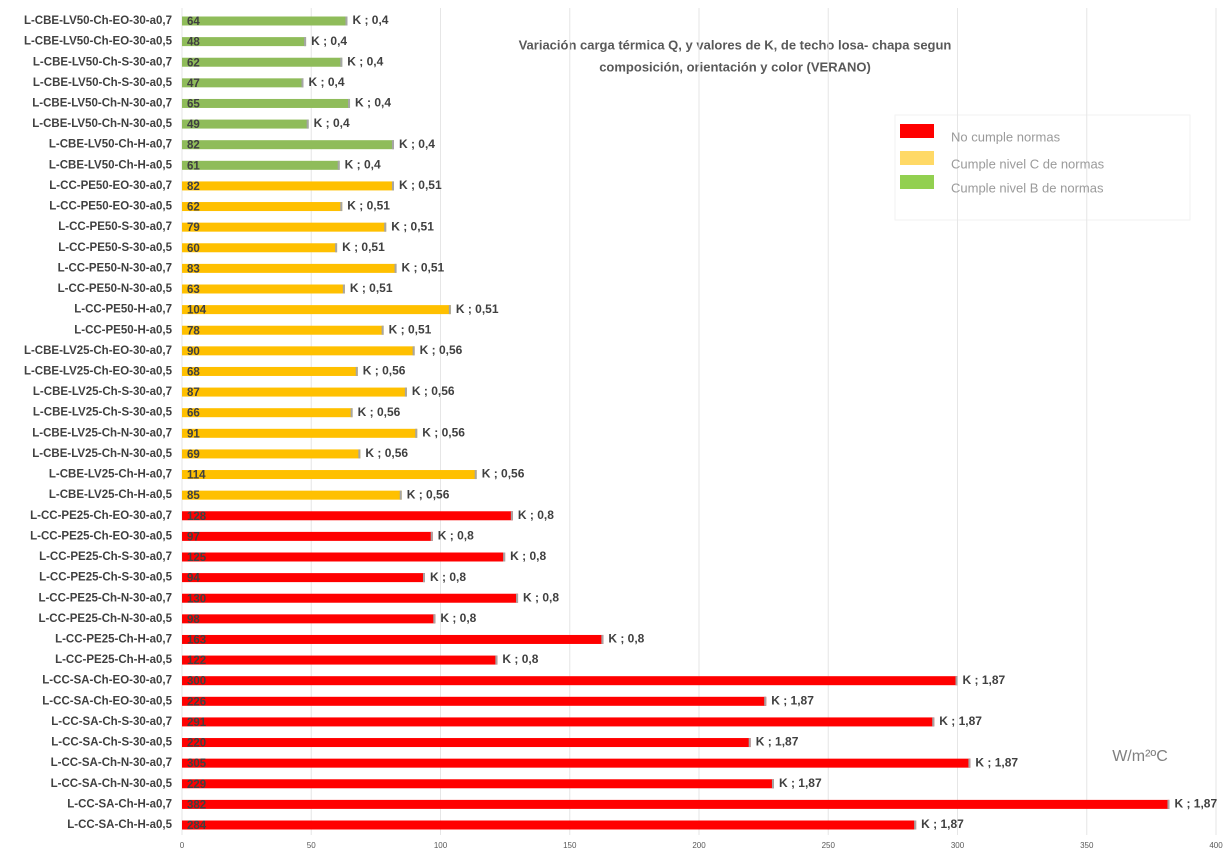 The image size is (1227, 853). Describe the element at coordinates (101, 516) in the screenshot. I see `category-label: L-CC-PE25-Ch-EO-30-a0,7` at that location.